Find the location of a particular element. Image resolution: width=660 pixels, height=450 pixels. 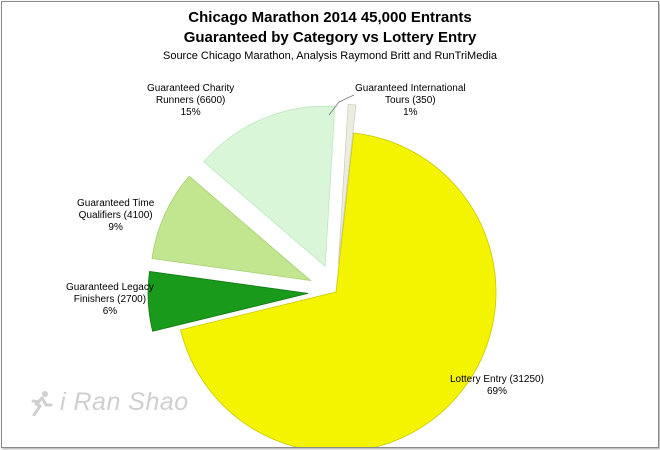

chart-title: Chicago Marathon 2014 45,000 Entrants is located at coordinates (330, 17).